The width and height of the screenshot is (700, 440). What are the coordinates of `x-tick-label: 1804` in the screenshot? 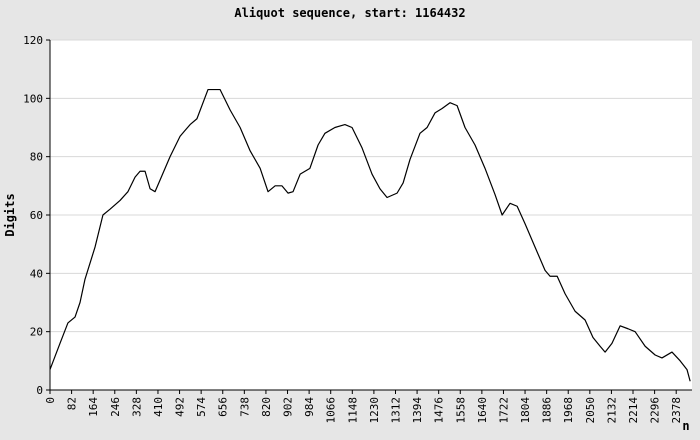 It's located at (525, 410).